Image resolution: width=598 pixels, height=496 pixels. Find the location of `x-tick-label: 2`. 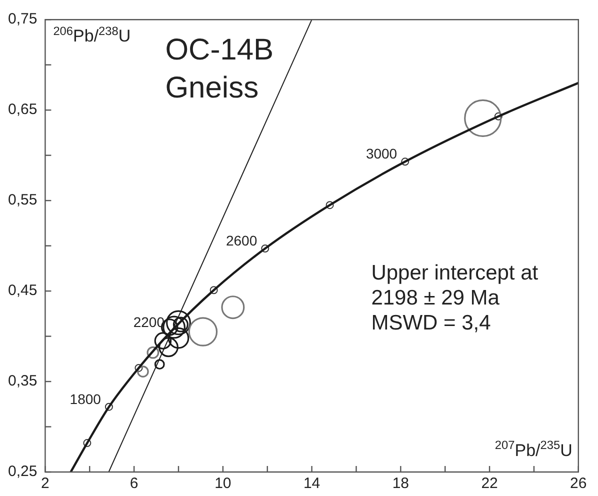

x-tick-label: 2 is located at coordinates (45, 483).